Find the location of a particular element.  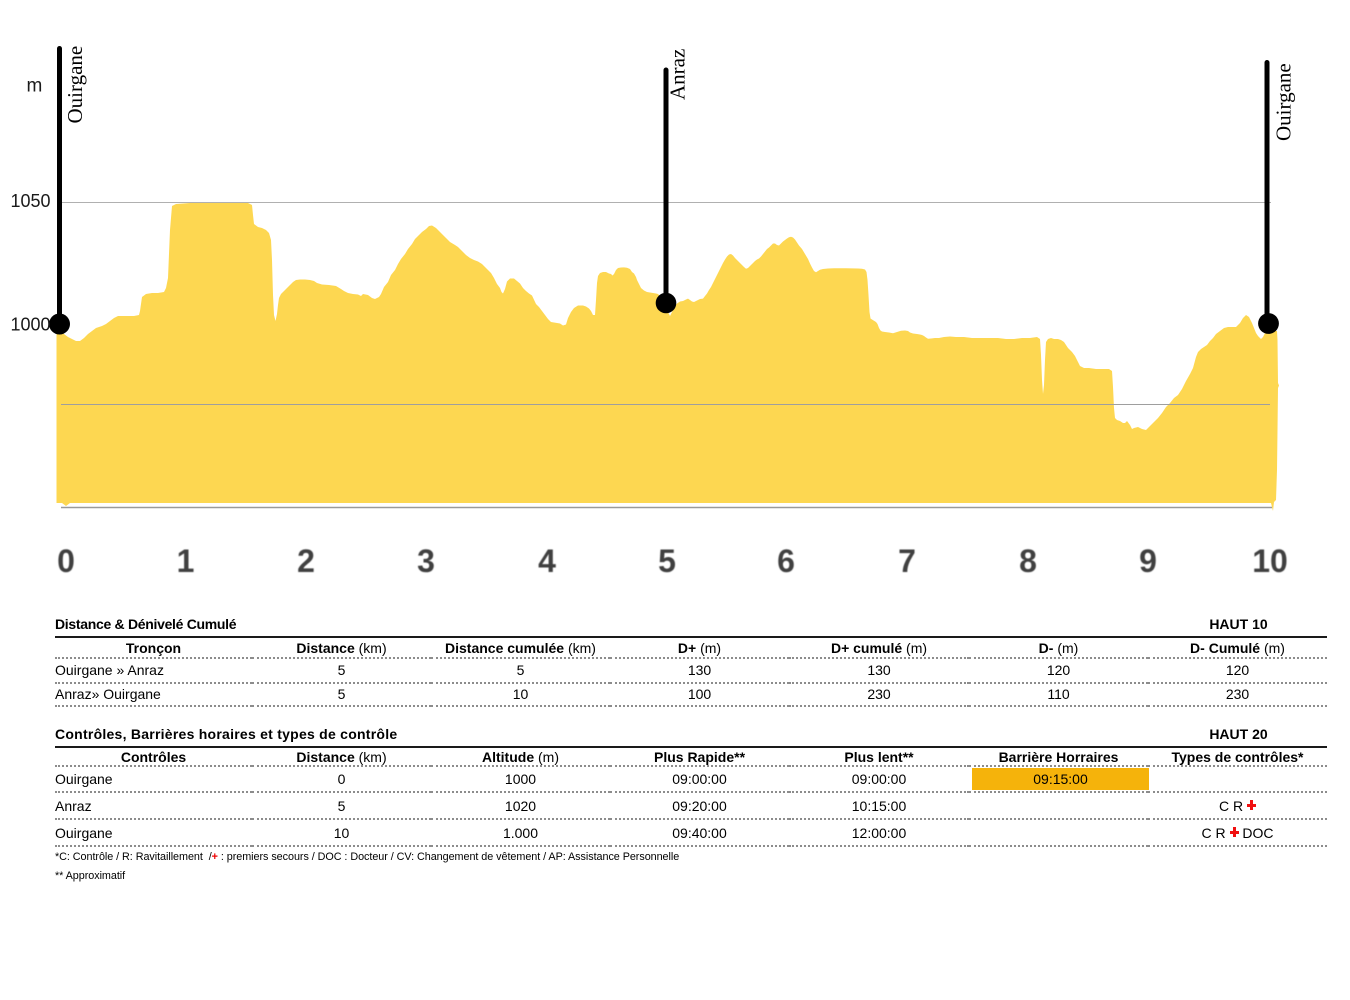

svg-text: 9 is located at coordinates (1148, 561).